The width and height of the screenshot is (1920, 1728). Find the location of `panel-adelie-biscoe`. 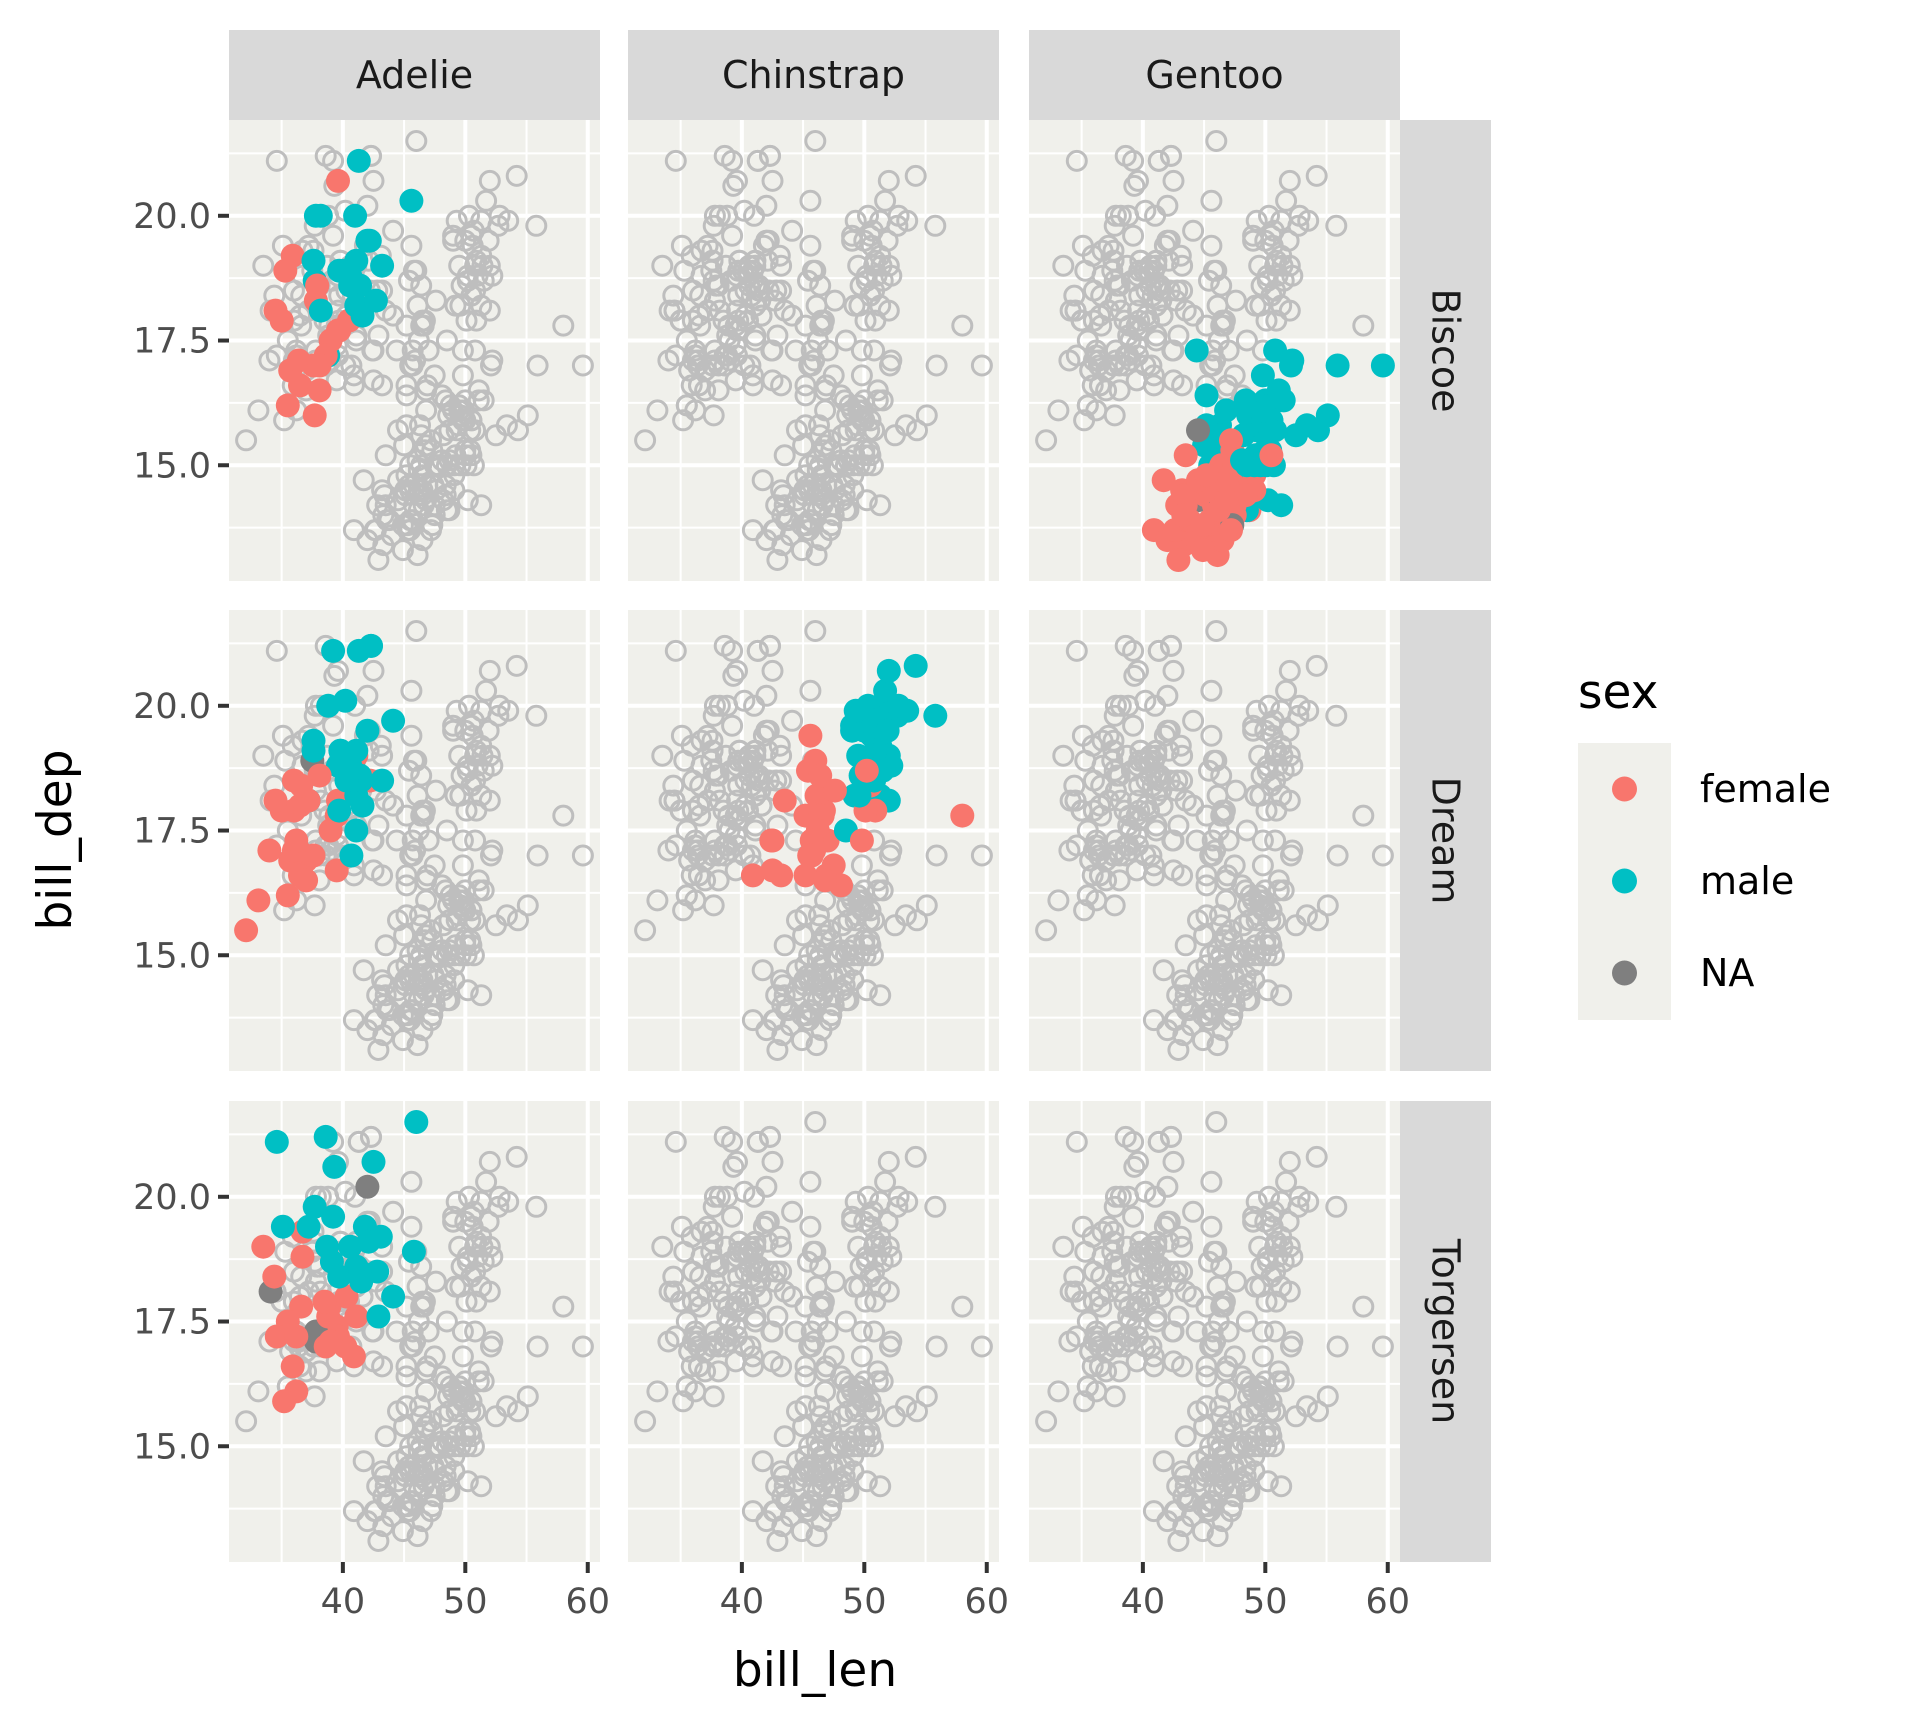

panel-adelie-biscoe is located at coordinates (414, 350).